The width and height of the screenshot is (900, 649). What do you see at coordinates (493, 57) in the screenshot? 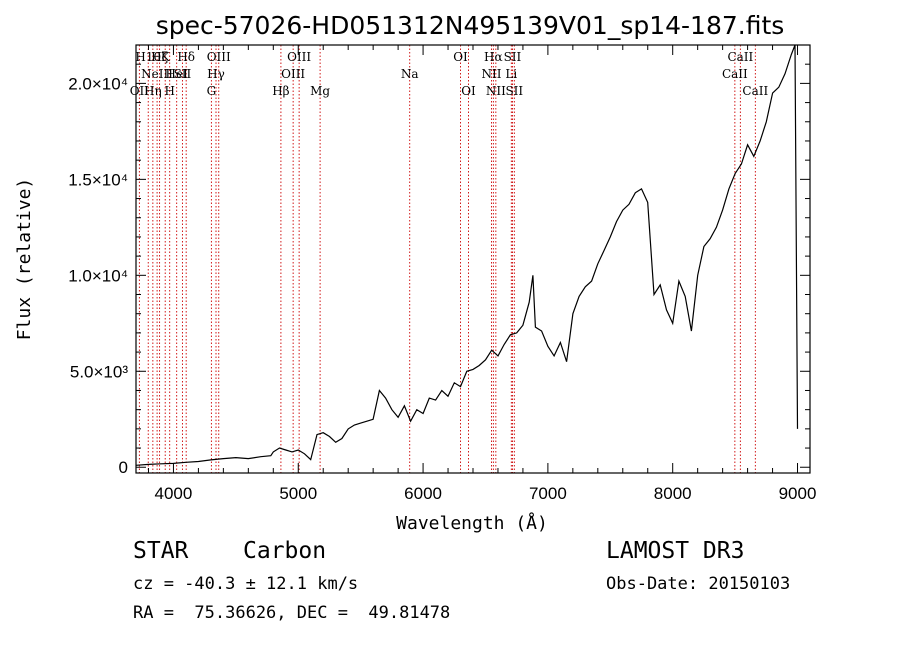
I see `spectral-line-label: Hα` at bounding box center [493, 57].